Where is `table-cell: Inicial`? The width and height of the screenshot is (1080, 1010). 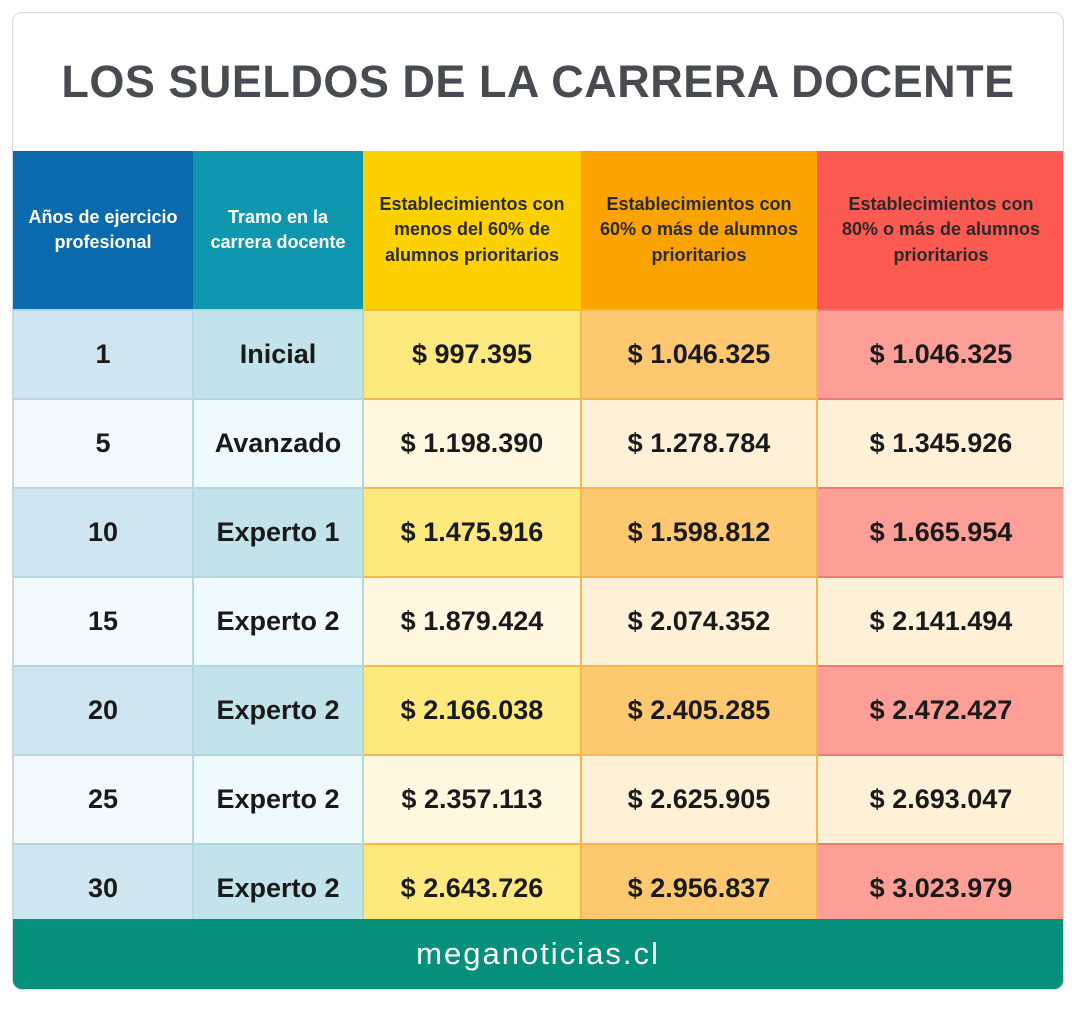 table-cell: Inicial is located at coordinates (278, 354).